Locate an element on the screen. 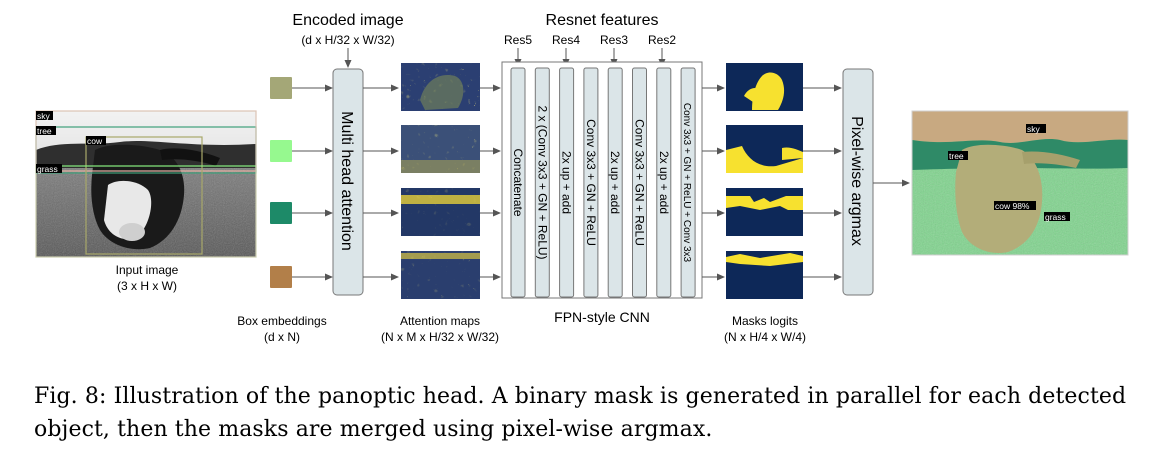  encoded-image-dims: (d x H/32 x W/32) is located at coordinates (347, 40).